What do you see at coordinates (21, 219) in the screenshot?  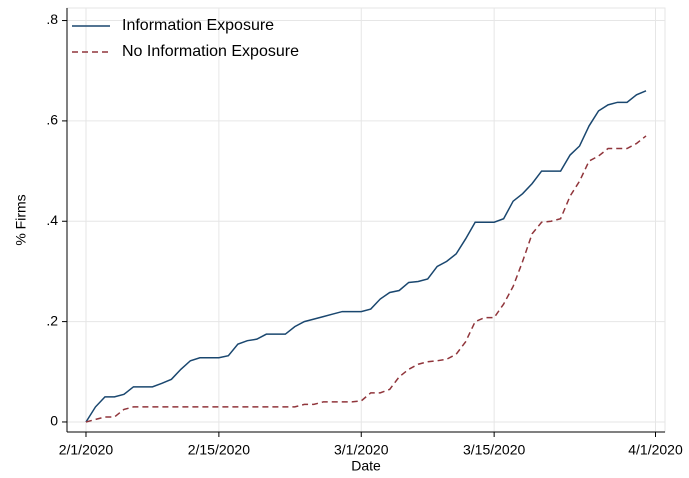 I see `y-axis-title: % Firms` at bounding box center [21, 219].